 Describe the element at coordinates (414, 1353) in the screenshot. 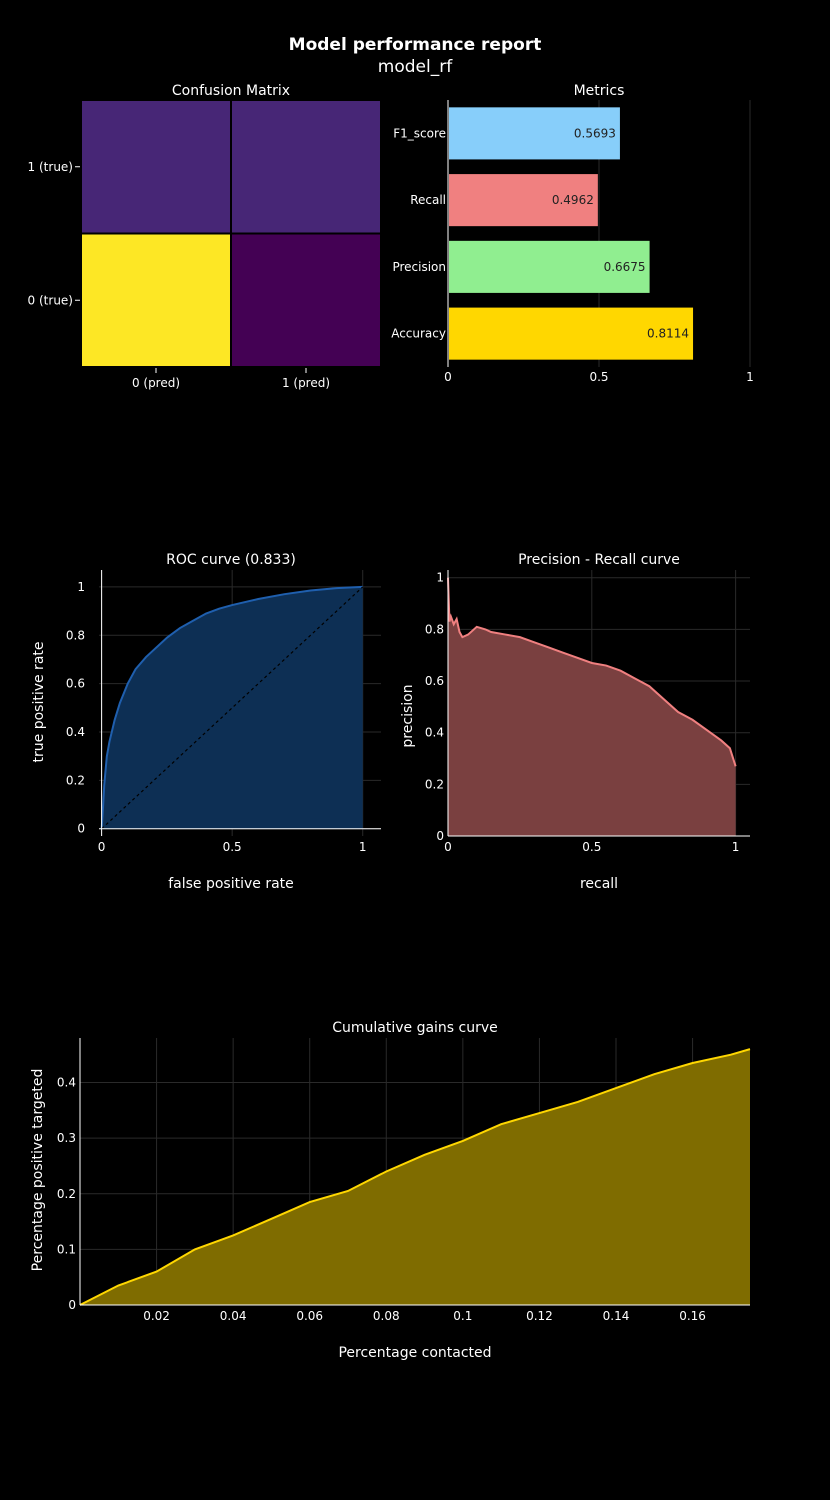

I see `gains-xlabel: Percentage contacted` at that location.